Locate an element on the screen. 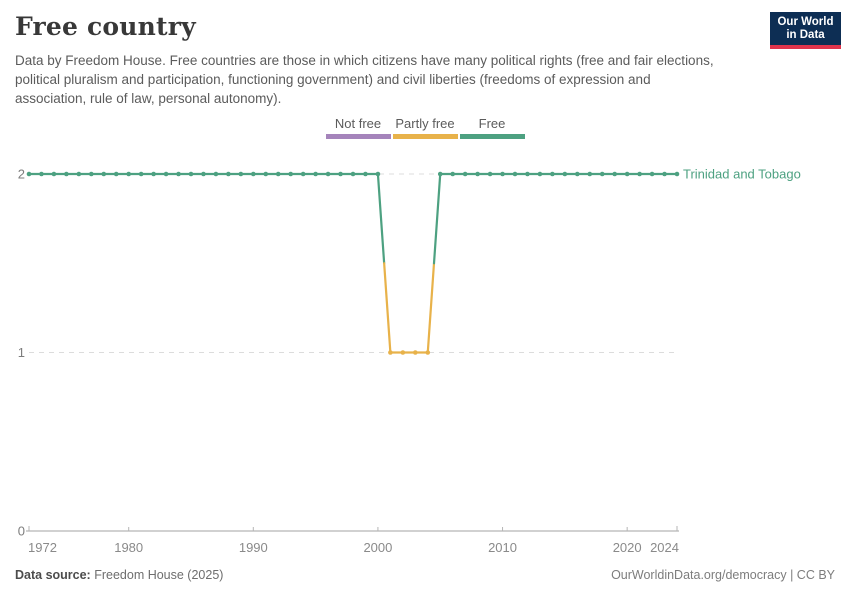  legend-item-partly-free: Partly free is located at coordinates (425, 127).